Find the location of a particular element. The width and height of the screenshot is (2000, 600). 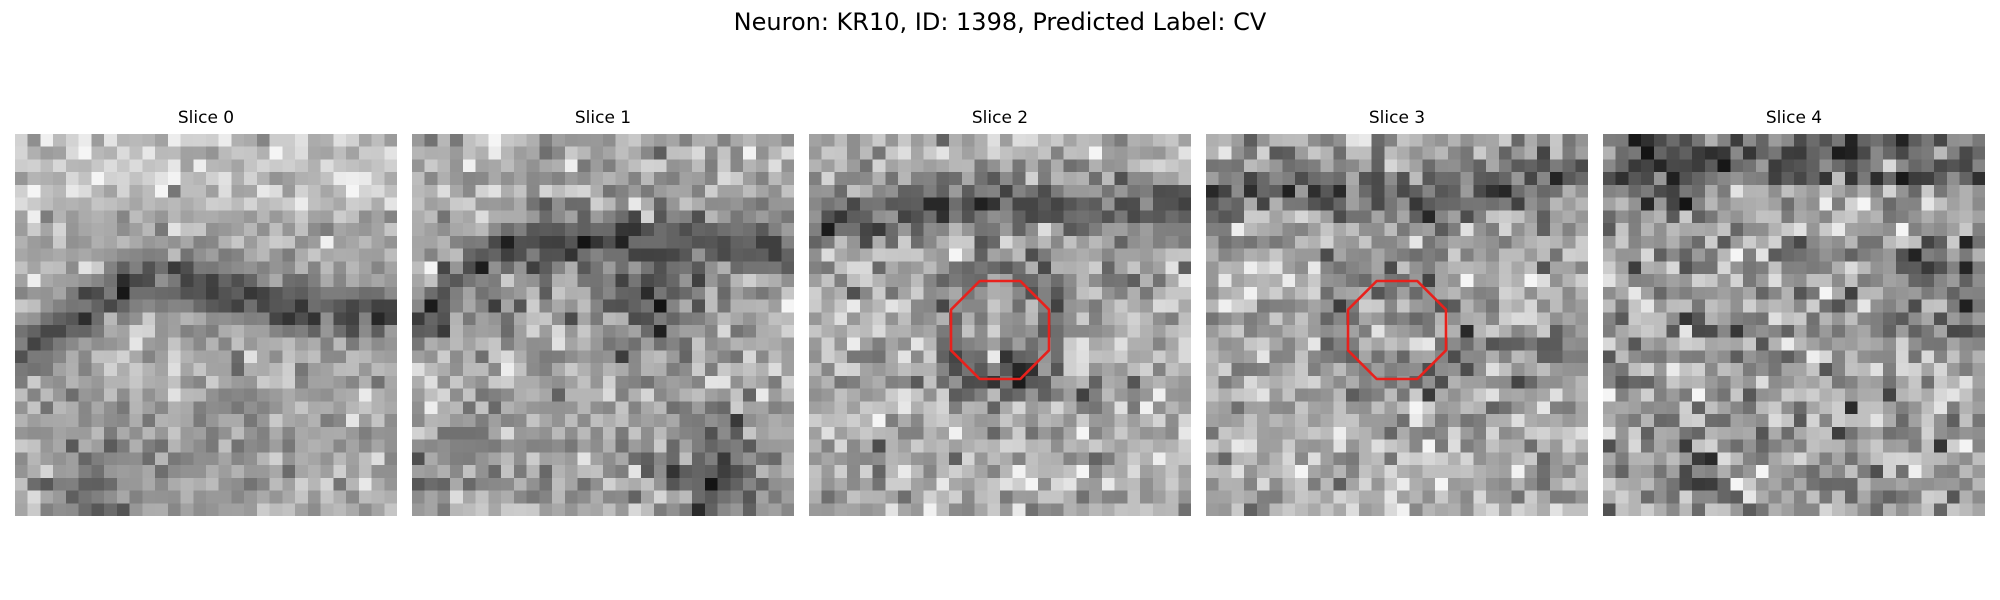

slice-title-2: Slice 2 is located at coordinates (1000, 118).